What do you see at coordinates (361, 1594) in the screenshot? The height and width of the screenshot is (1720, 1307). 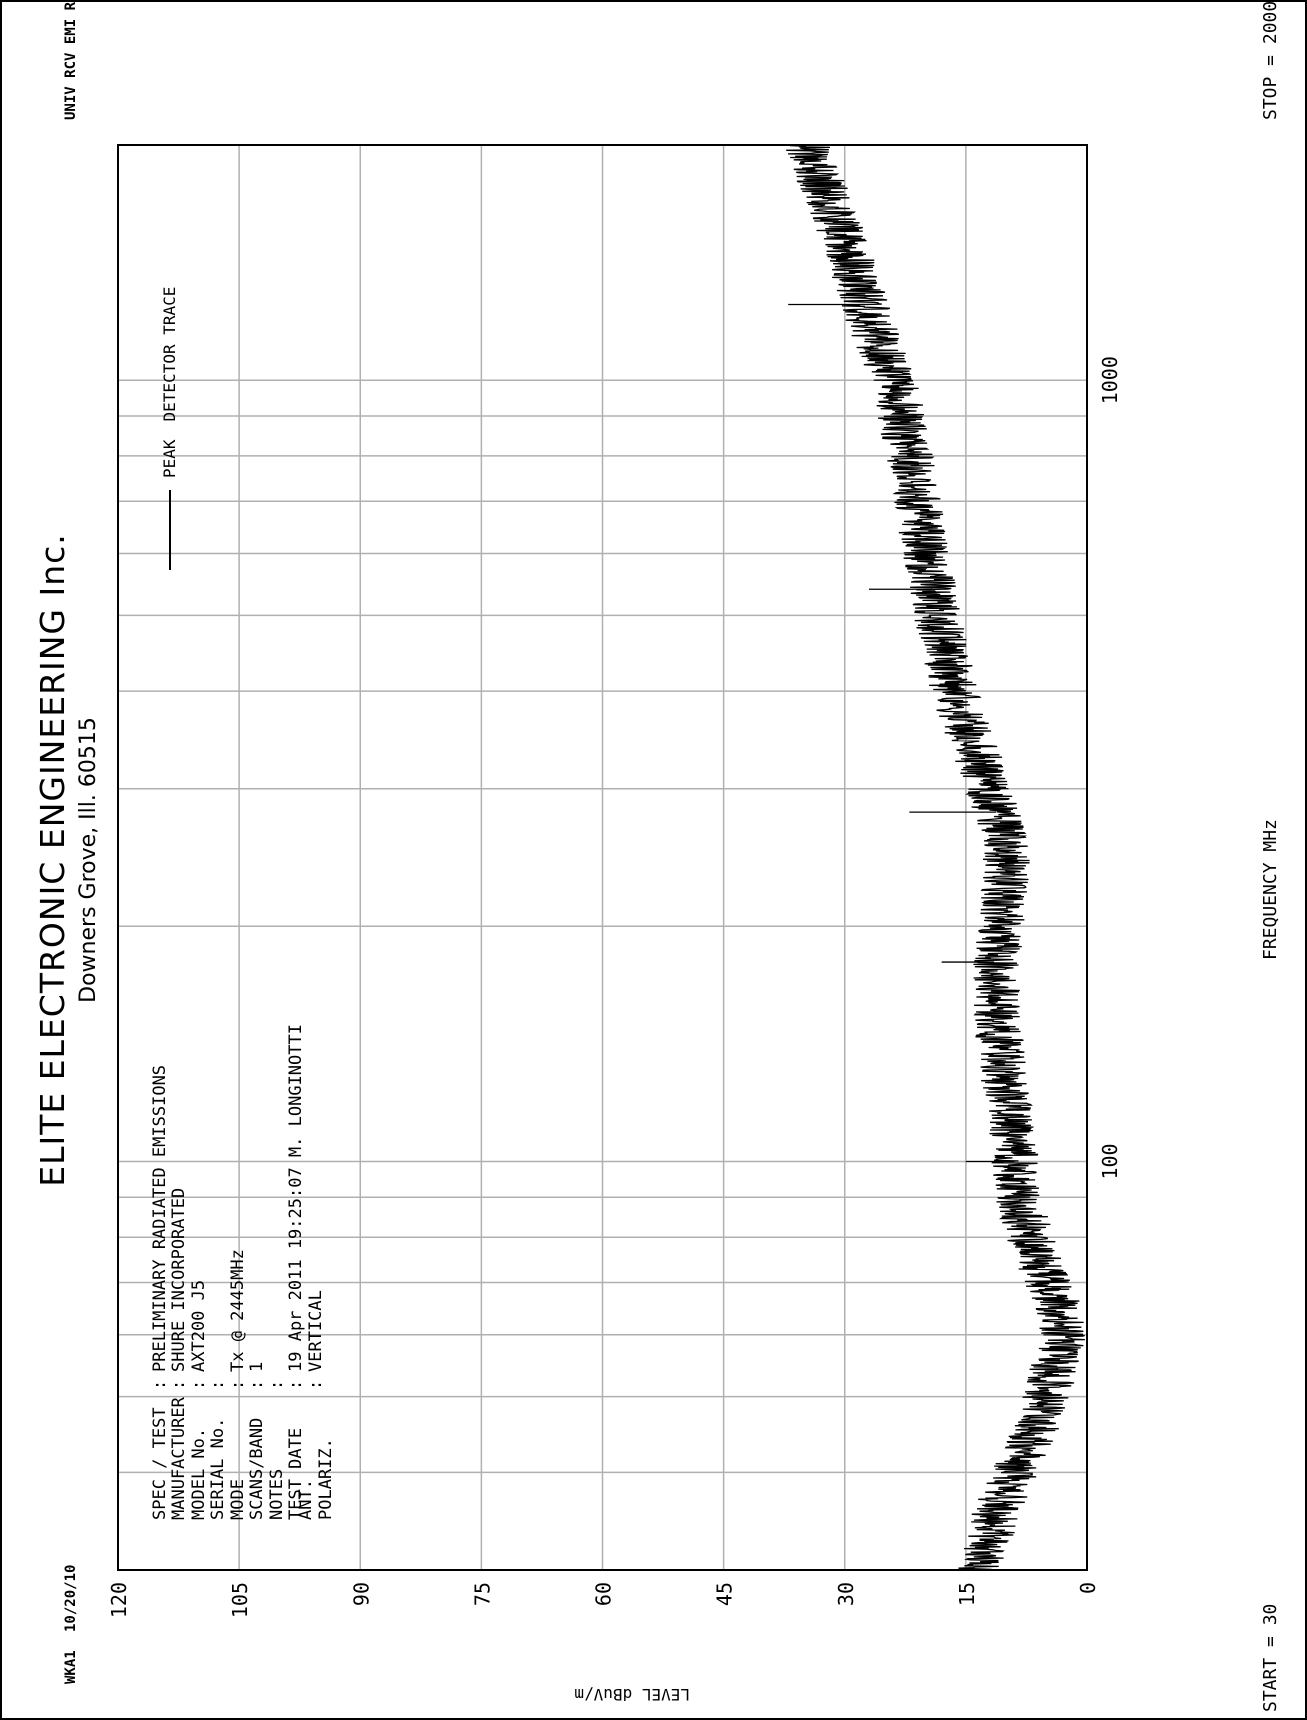 I see `y-tick-label: 90` at bounding box center [361, 1594].